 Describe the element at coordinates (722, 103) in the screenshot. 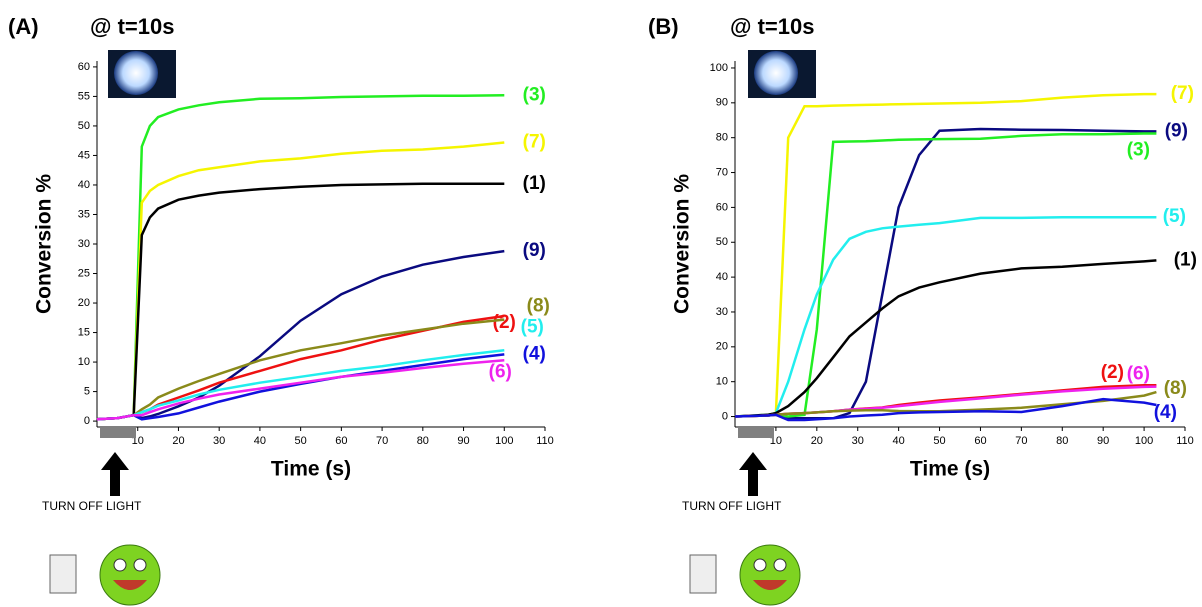

I see `y-tick-label: 90` at that location.